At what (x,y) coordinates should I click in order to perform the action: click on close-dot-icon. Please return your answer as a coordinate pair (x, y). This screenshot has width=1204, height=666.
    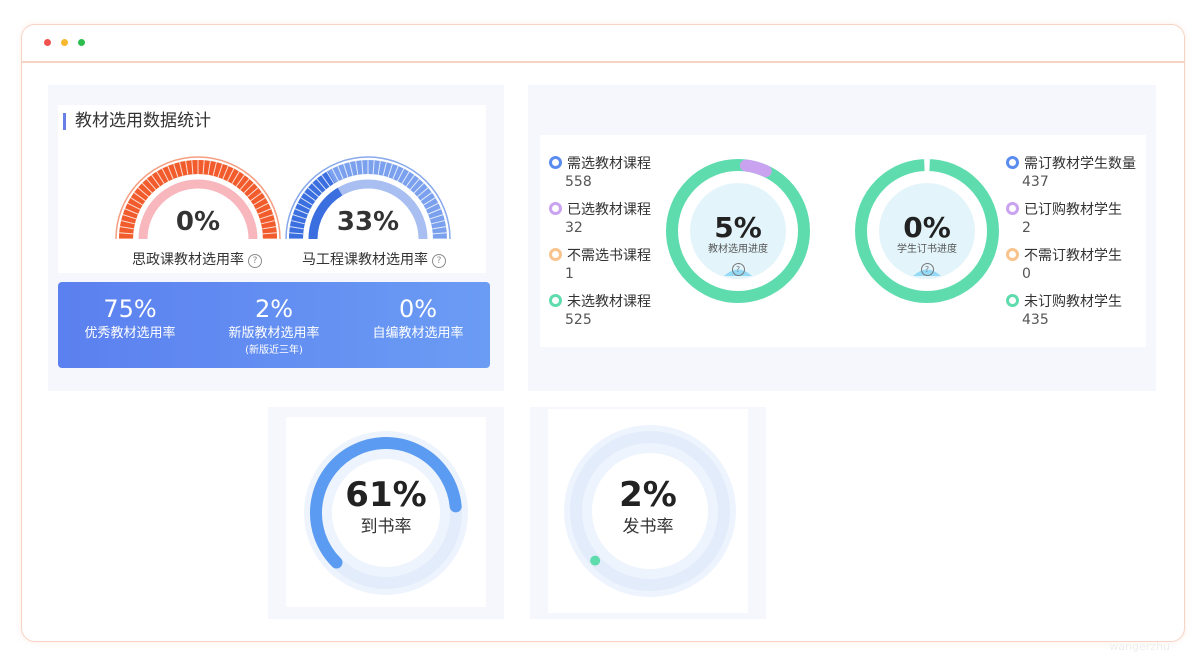
    Looking at the image, I should click on (47, 42).